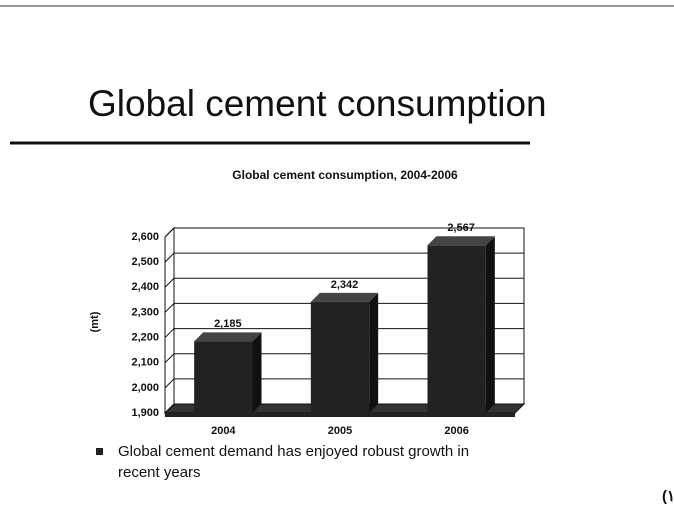 The image size is (674, 527). What do you see at coordinates (145, 262) in the screenshot?
I see `y-tick-label: 2,500` at bounding box center [145, 262].